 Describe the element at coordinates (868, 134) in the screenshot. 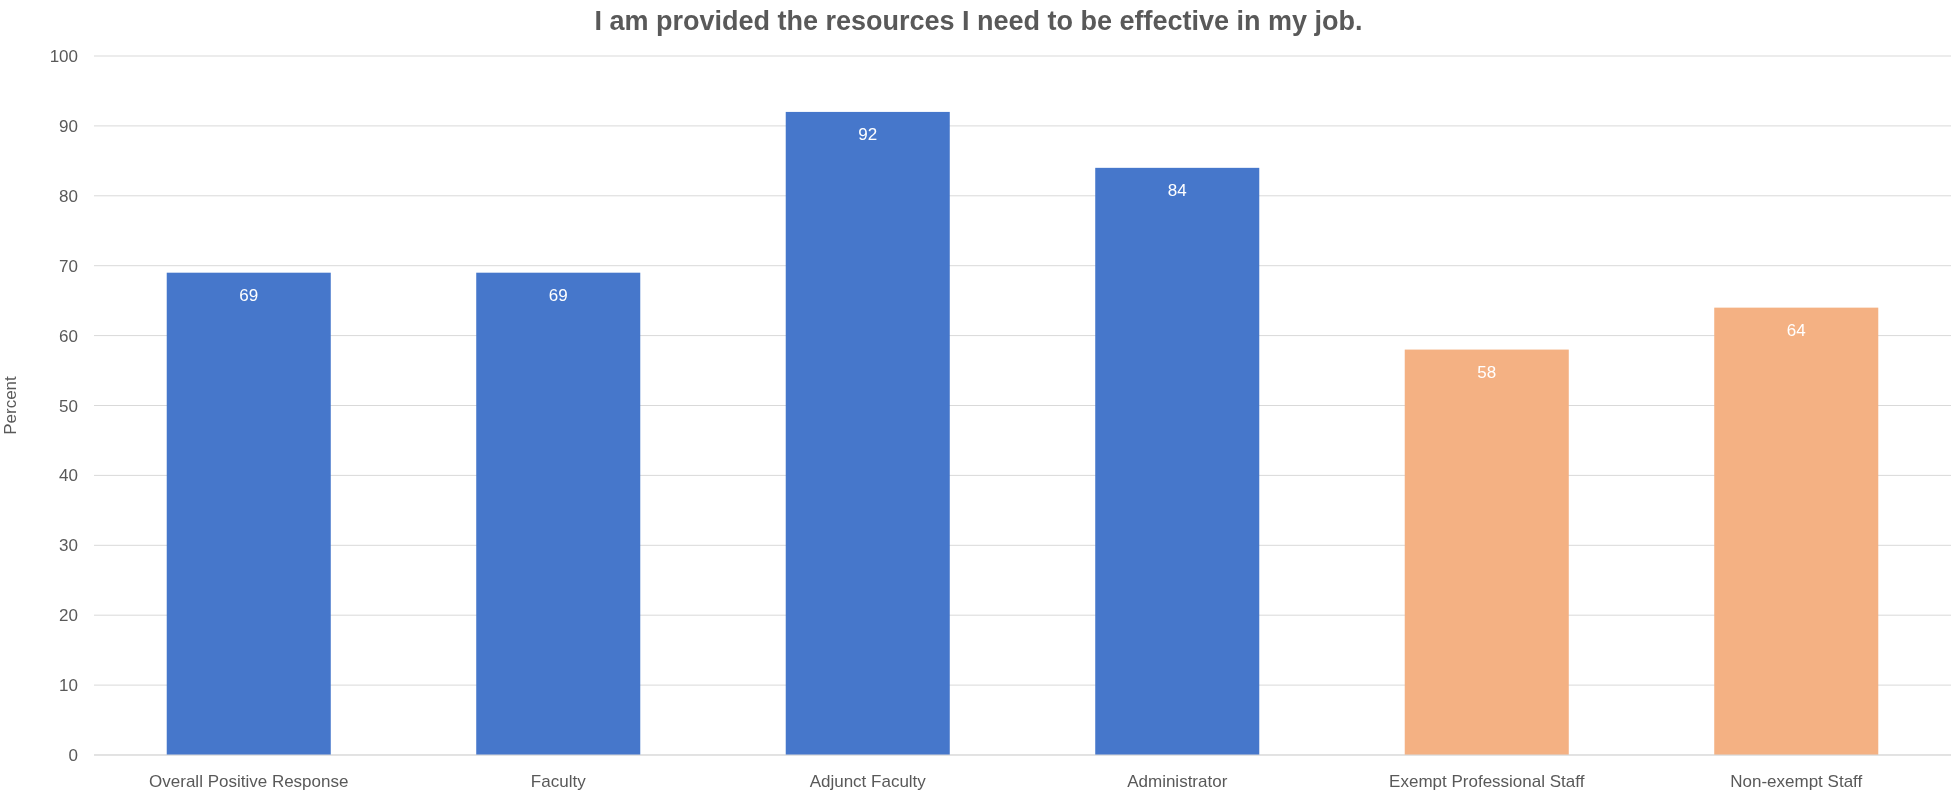

I see `data-label: 92` at that location.